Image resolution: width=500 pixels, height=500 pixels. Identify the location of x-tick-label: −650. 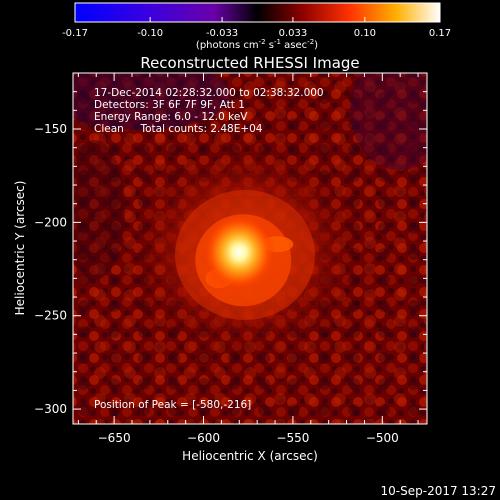
(114, 438).